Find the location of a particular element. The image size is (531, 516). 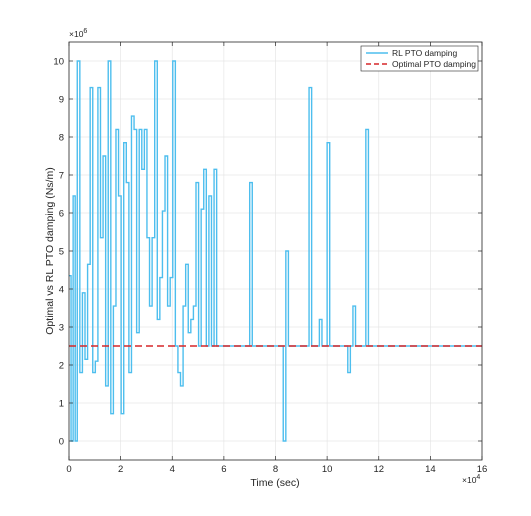

y-tick-label: 4 is located at coordinates (61, 290).